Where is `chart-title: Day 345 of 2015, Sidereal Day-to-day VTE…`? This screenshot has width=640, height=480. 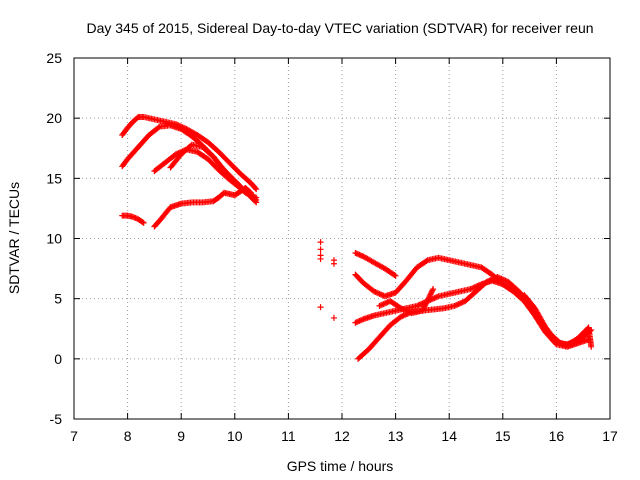
chart-title: Day 345 of 2015, Sidereal Day-to-day VTE… is located at coordinates (339, 28).